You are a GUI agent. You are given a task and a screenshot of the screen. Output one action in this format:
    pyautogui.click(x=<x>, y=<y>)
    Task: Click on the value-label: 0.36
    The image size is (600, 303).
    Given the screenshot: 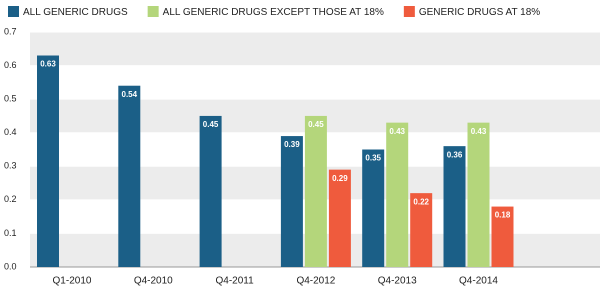 What is the action you would take?
    pyautogui.click(x=455, y=154)
    